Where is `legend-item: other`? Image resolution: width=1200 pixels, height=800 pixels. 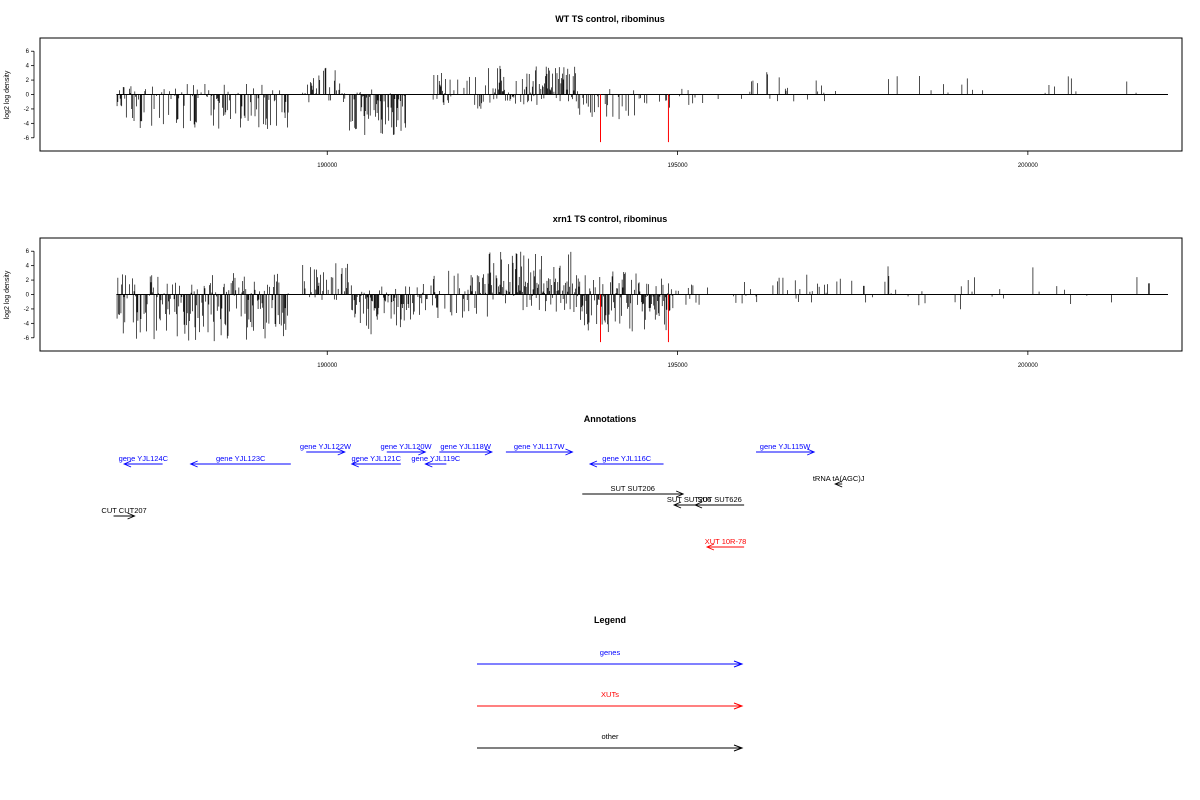 legend-item: other is located at coordinates (610, 742).